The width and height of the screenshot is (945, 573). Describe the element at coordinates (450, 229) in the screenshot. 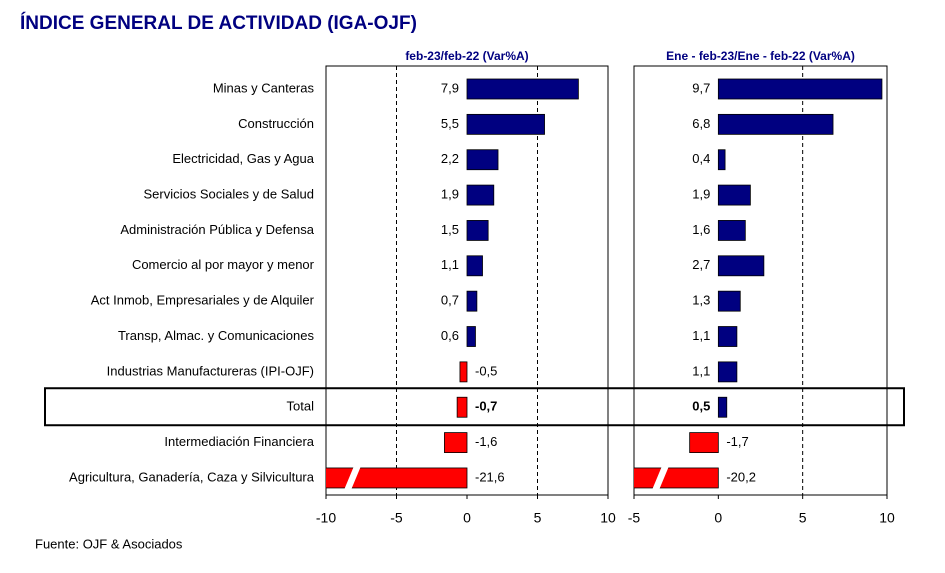

I see `value-label: 1,5` at that location.